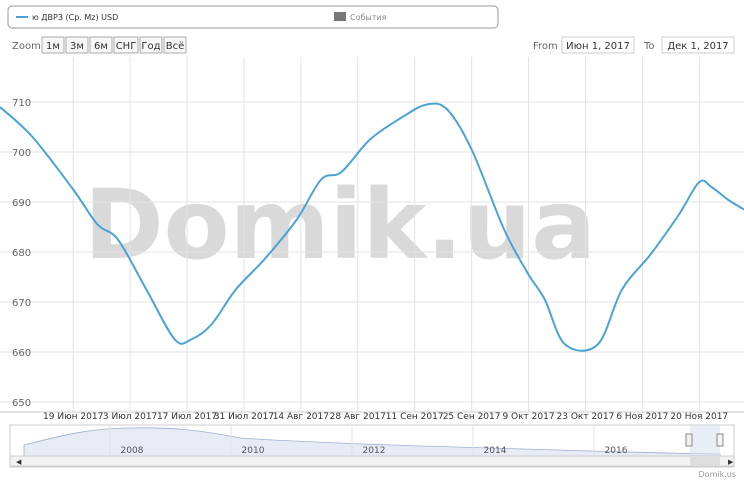 The width and height of the screenshot is (744, 480). Describe the element at coordinates (374, 451) in the screenshot. I see `navigator-year: 2012` at that location.